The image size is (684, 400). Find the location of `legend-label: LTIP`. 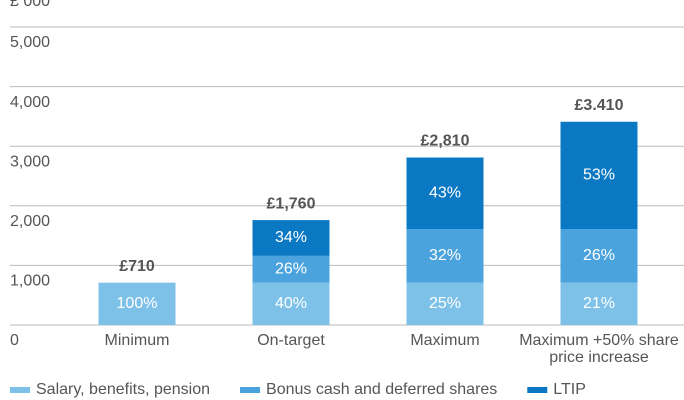

legend-label: LTIP is located at coordinates (569, 389).